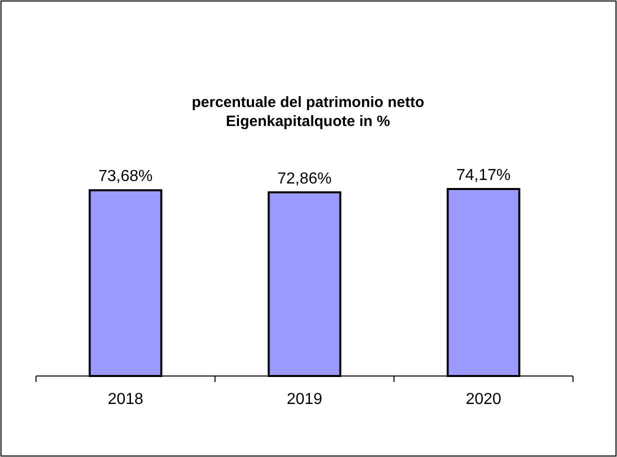  Describe the element at coordinates (304, 179) in the screenshot. I see `data-label: 72,86%` at that location.